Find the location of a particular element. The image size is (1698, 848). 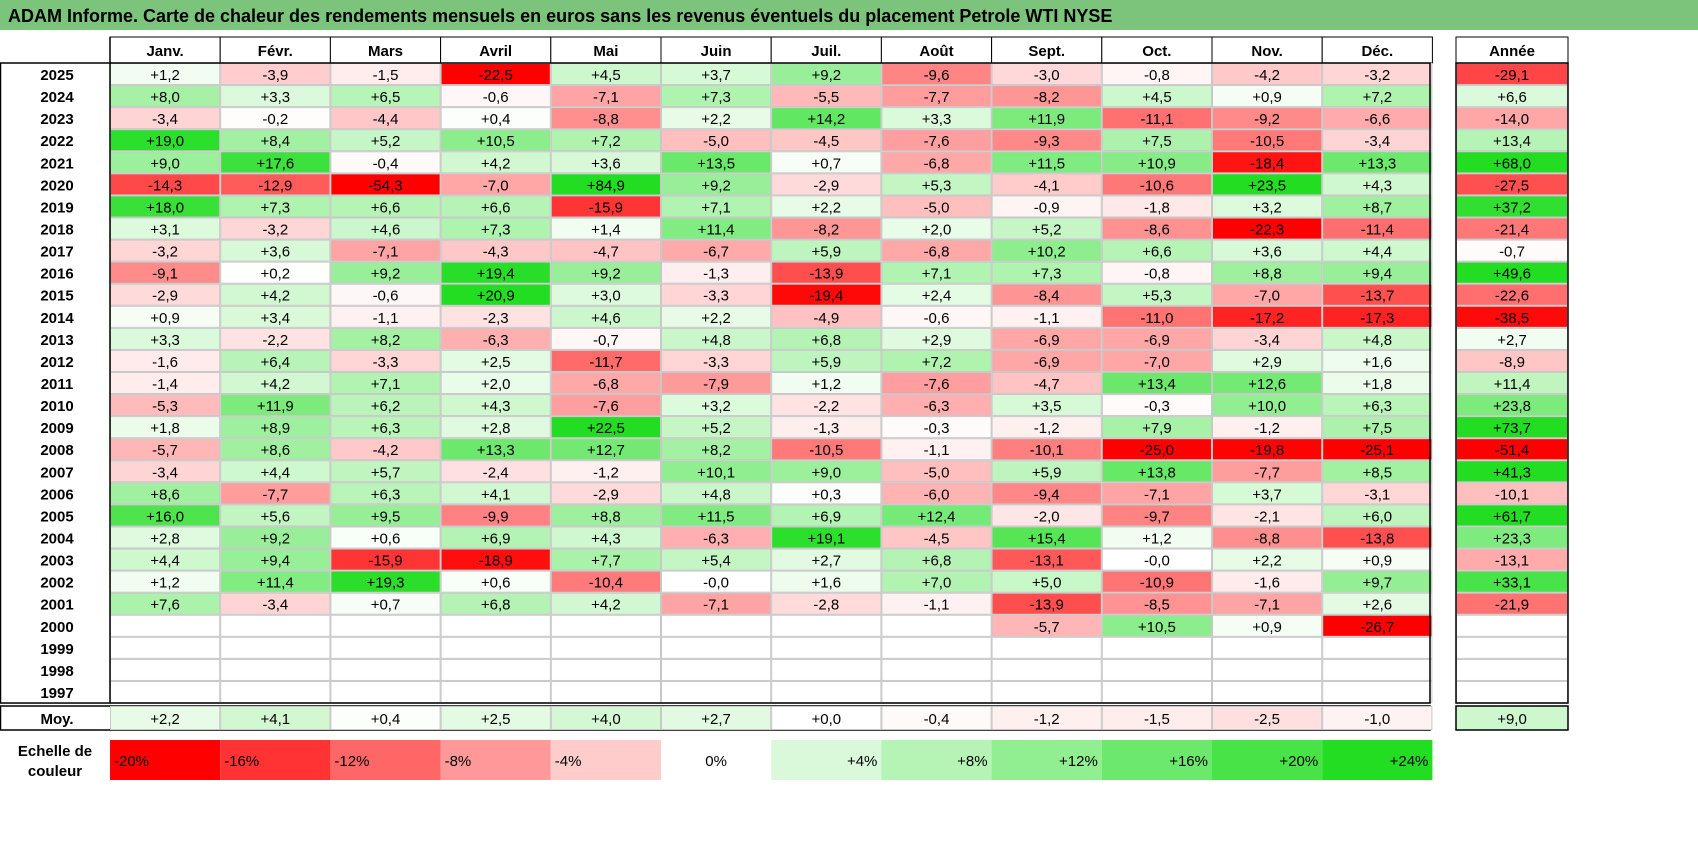

cell-value: -1,1 is located at coordinates (386, 318).